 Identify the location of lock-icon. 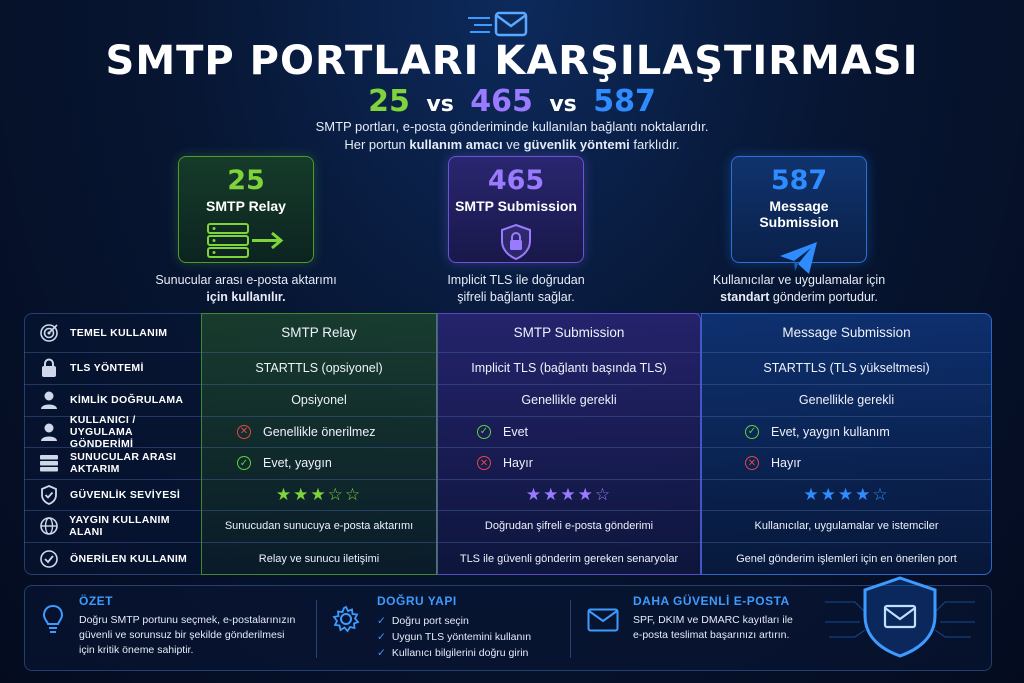
(49, 368).